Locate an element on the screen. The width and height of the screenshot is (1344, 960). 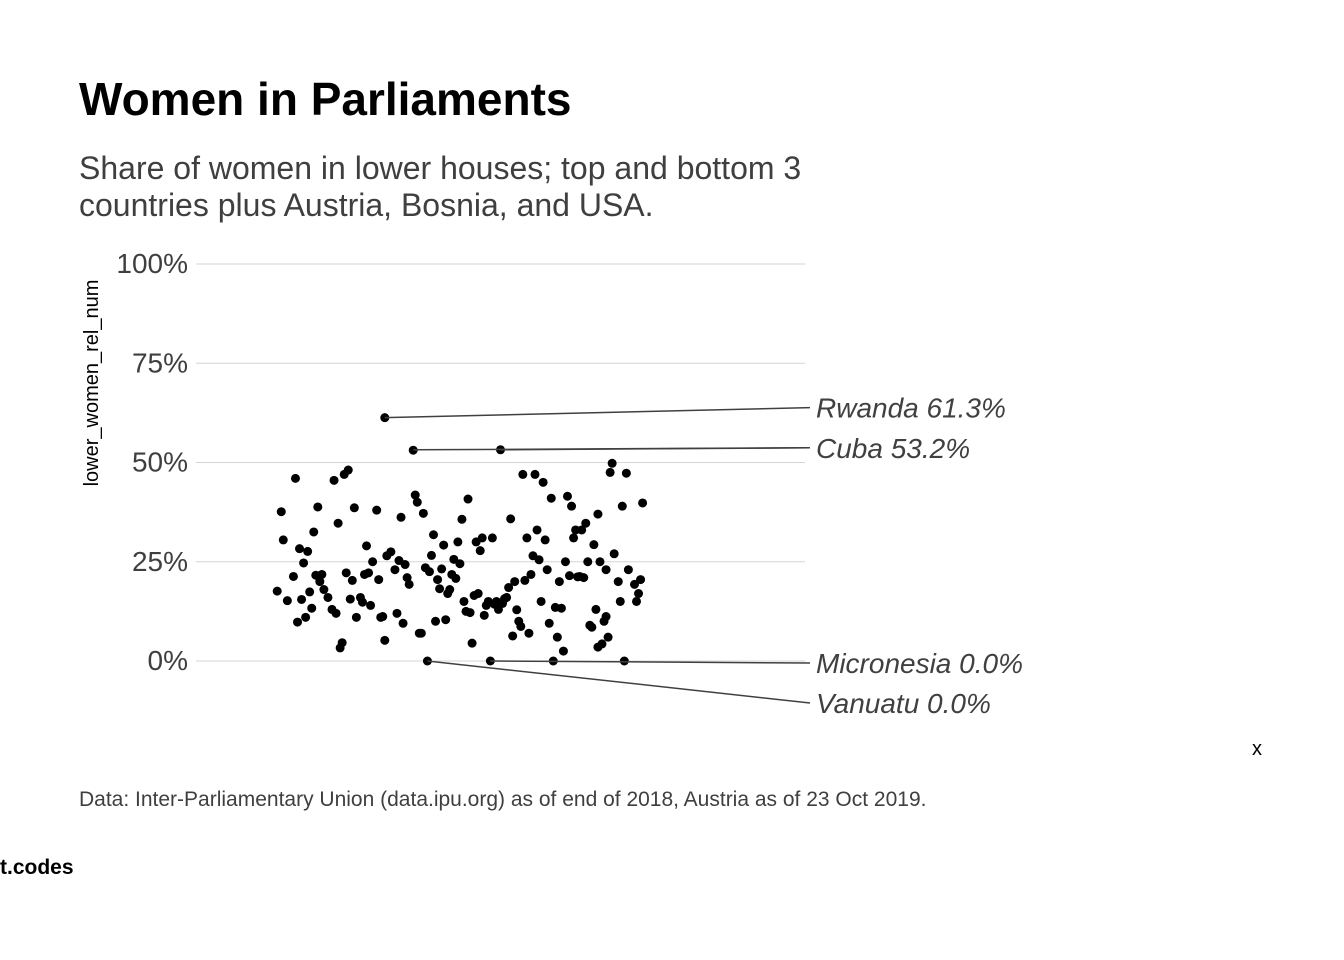
y-tick-labels: 0% 25% 50% 75% 100% is located at coordinates (152, 462).